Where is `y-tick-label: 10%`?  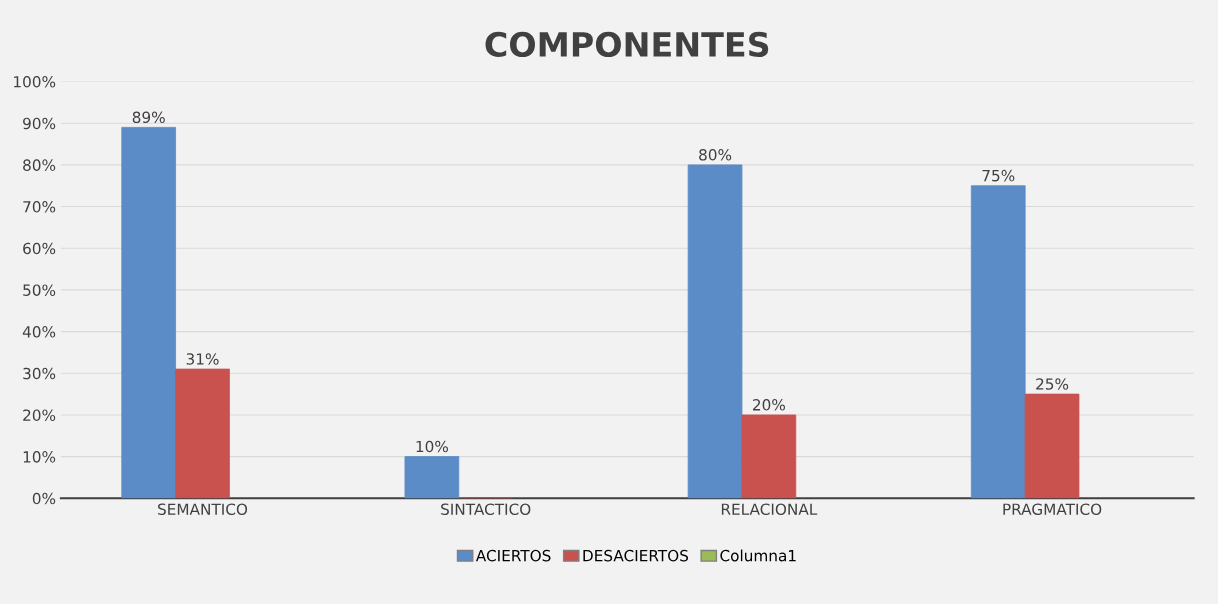 y-tick-label: 10% is located at coordinates (39, 457).